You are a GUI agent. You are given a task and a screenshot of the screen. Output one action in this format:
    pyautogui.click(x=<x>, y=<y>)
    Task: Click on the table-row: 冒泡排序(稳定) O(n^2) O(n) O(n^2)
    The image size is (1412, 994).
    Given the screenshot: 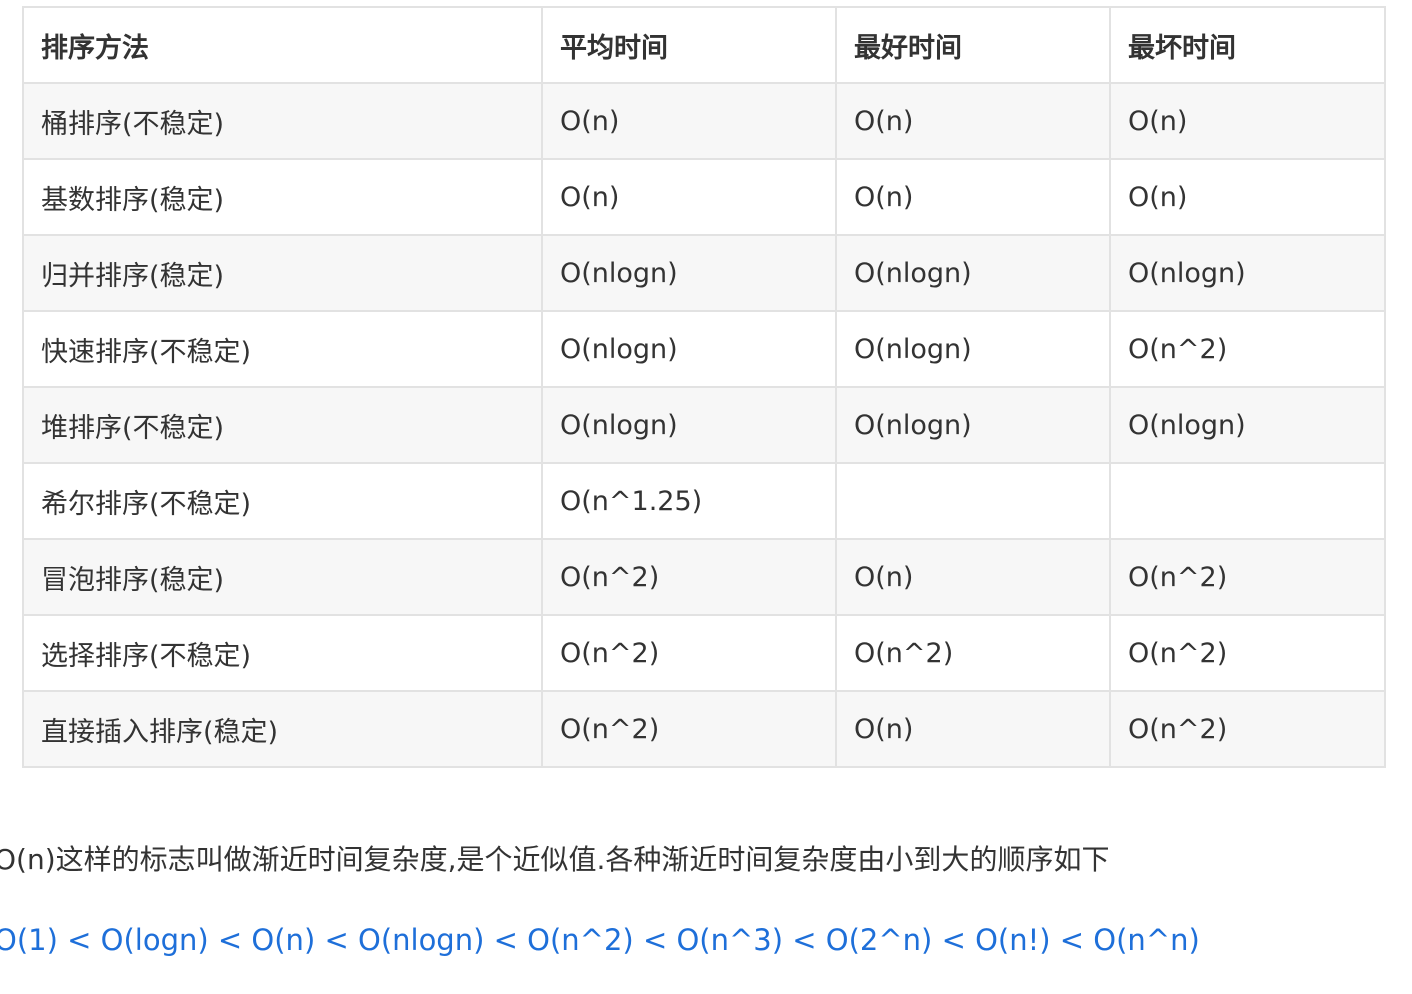 What is the action you would take?
    pyautogui.click(x=704, y=577)
    